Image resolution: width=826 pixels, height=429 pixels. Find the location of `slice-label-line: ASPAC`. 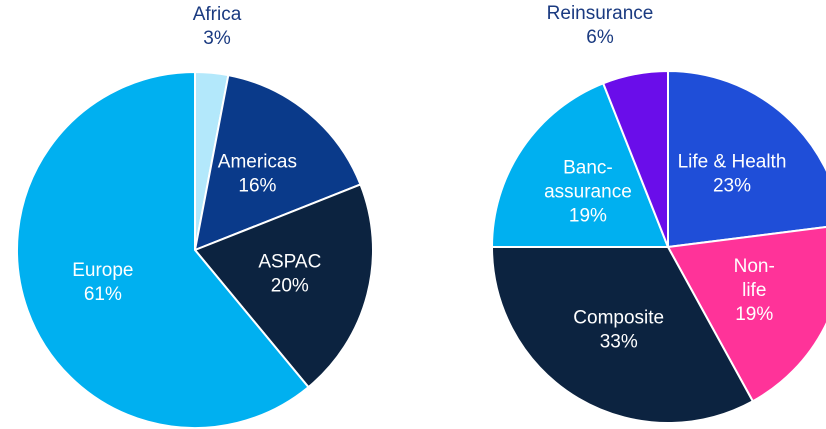

slice-label-line: ASPAC is located at coordinates (289, 261).